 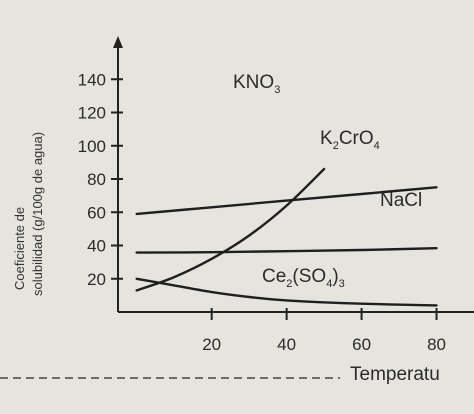 What do you see at coordinates (256, 84) in the screenshot?
I see `series-label-kno3: KNO3` at bounding box center [256, 84].